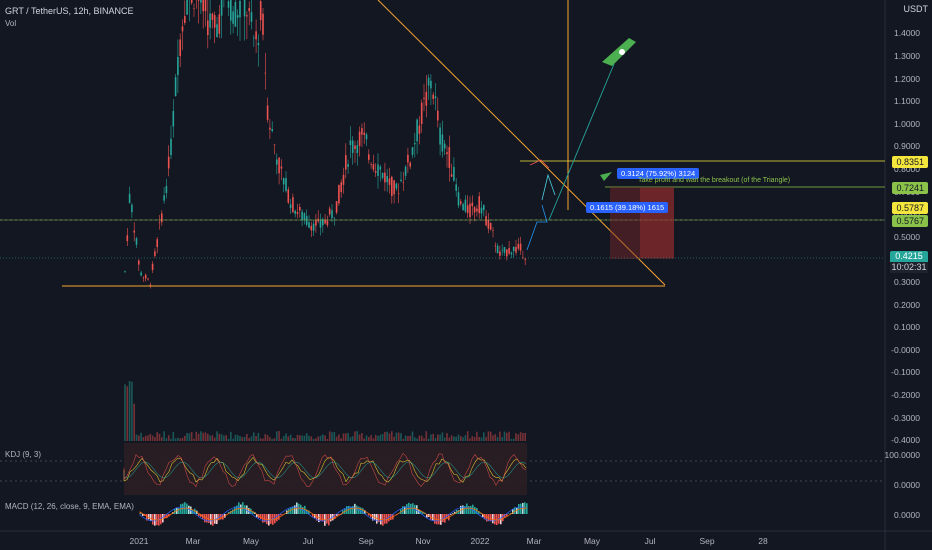  Describe the element at coordinates (907, 78) in the screenshot. I see `price-tick: 1.2000` at that location.